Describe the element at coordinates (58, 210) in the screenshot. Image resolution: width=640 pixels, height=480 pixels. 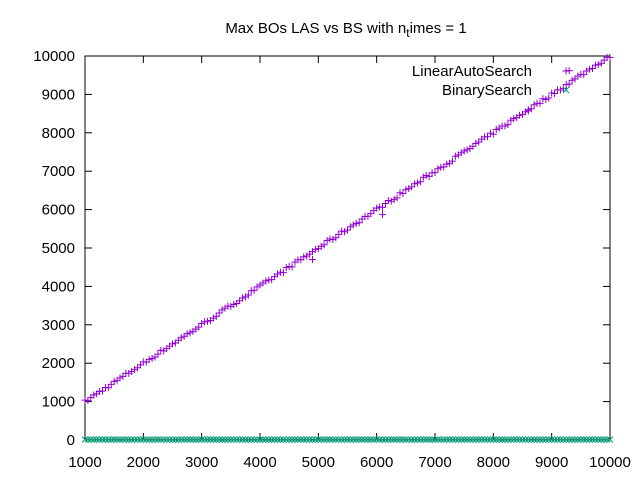
I see `y-tick-label: 6000` at that location.